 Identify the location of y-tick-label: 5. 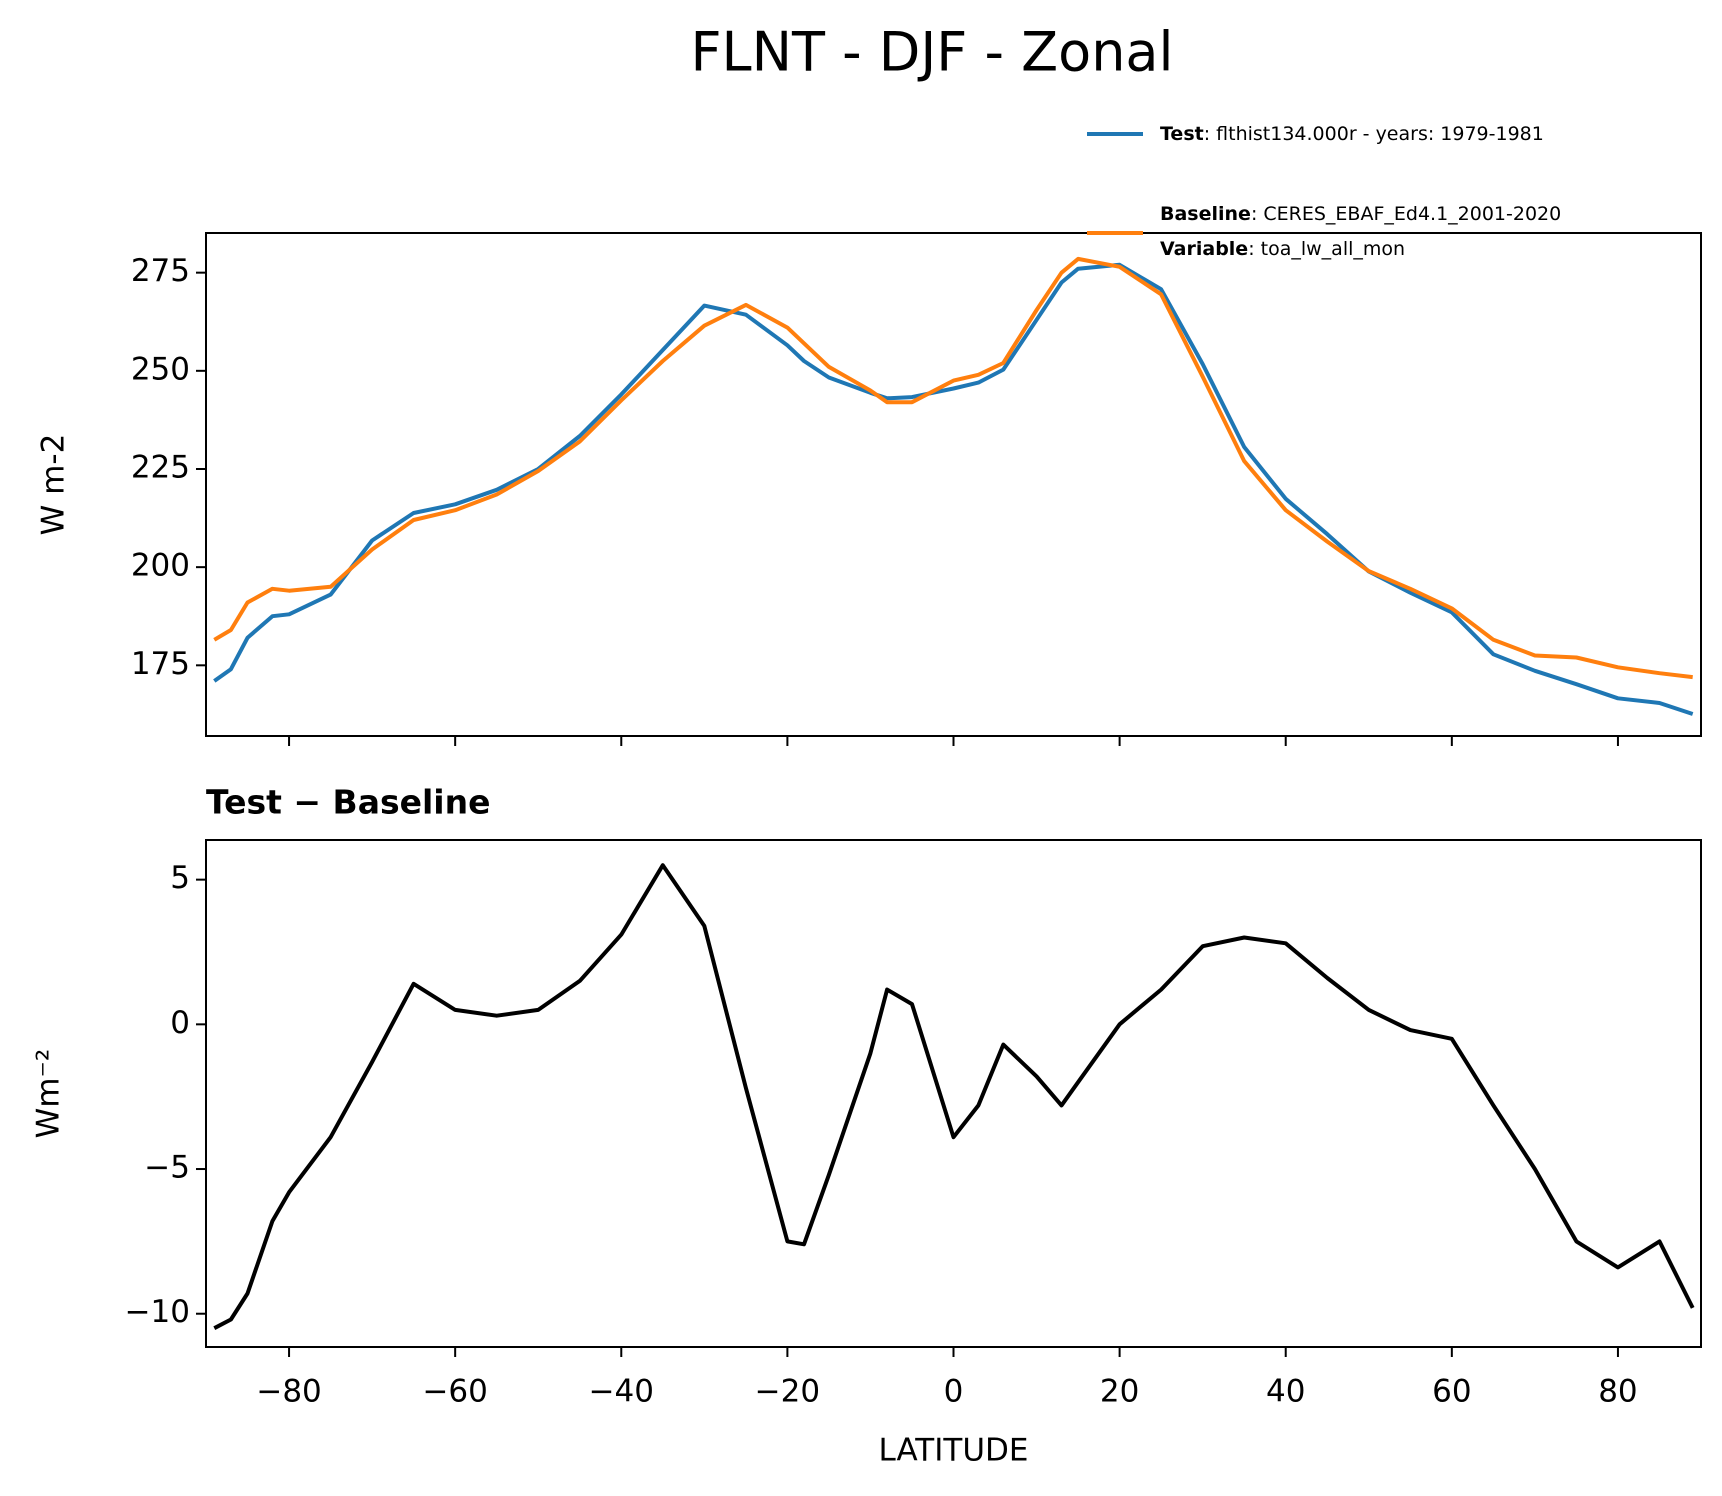
(180, 878).